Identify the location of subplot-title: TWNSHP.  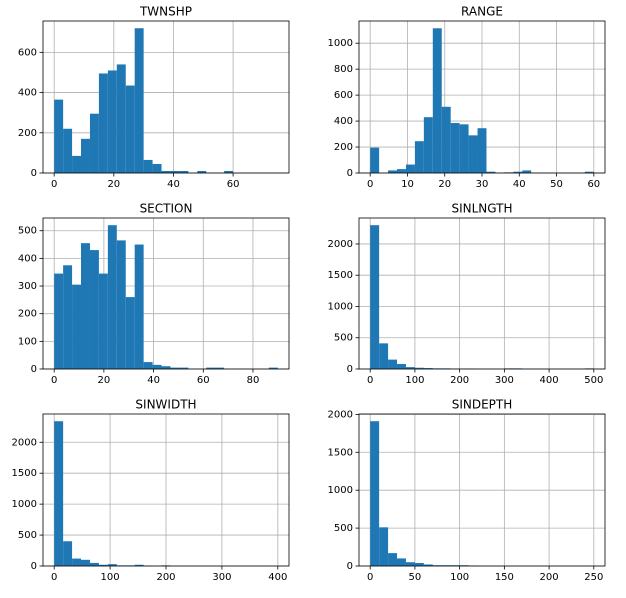
(165, 12).